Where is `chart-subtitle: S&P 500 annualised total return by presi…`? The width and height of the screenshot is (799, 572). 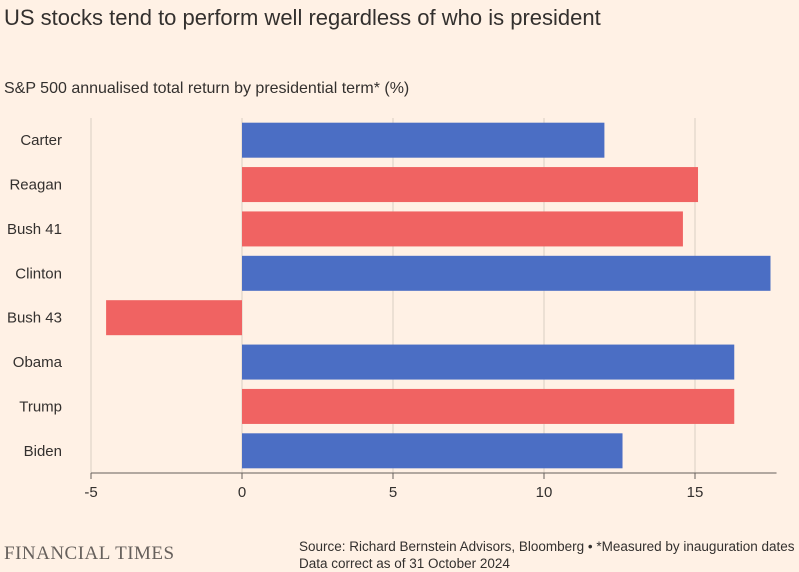 chart-subtitle: S&P 500 annualised total return by presi… is located at coordinates (207, 88).